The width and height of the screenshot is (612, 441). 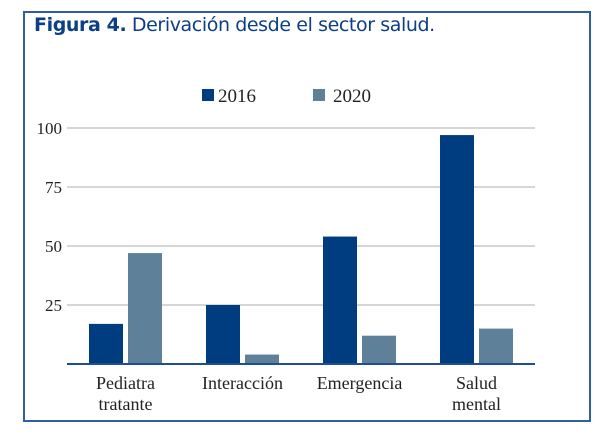 I want to click on x-tick-label-salud-mental-line2: mental, so click(x=476, y=404).